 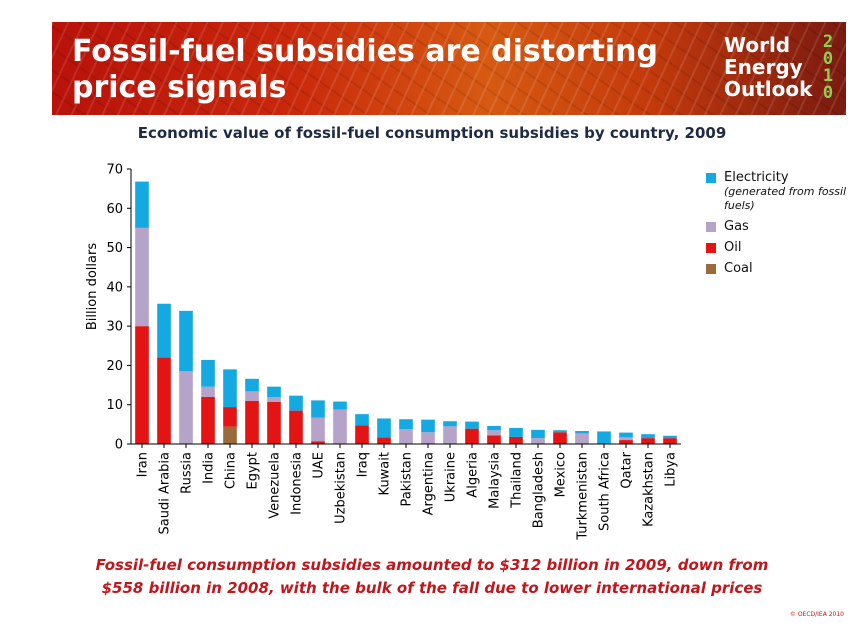 I want to click on y-tick-label: 50, so click(x=114, y=248).